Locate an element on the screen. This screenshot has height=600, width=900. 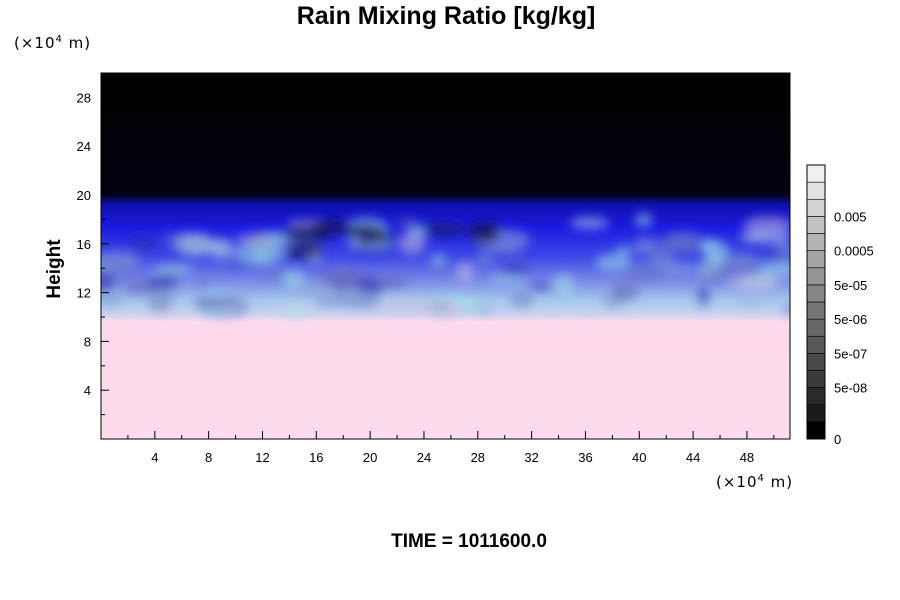
x-axis: 4 8 12 16 20 24 28 32 36 40 44 48 is located at coordinates (451, 448).